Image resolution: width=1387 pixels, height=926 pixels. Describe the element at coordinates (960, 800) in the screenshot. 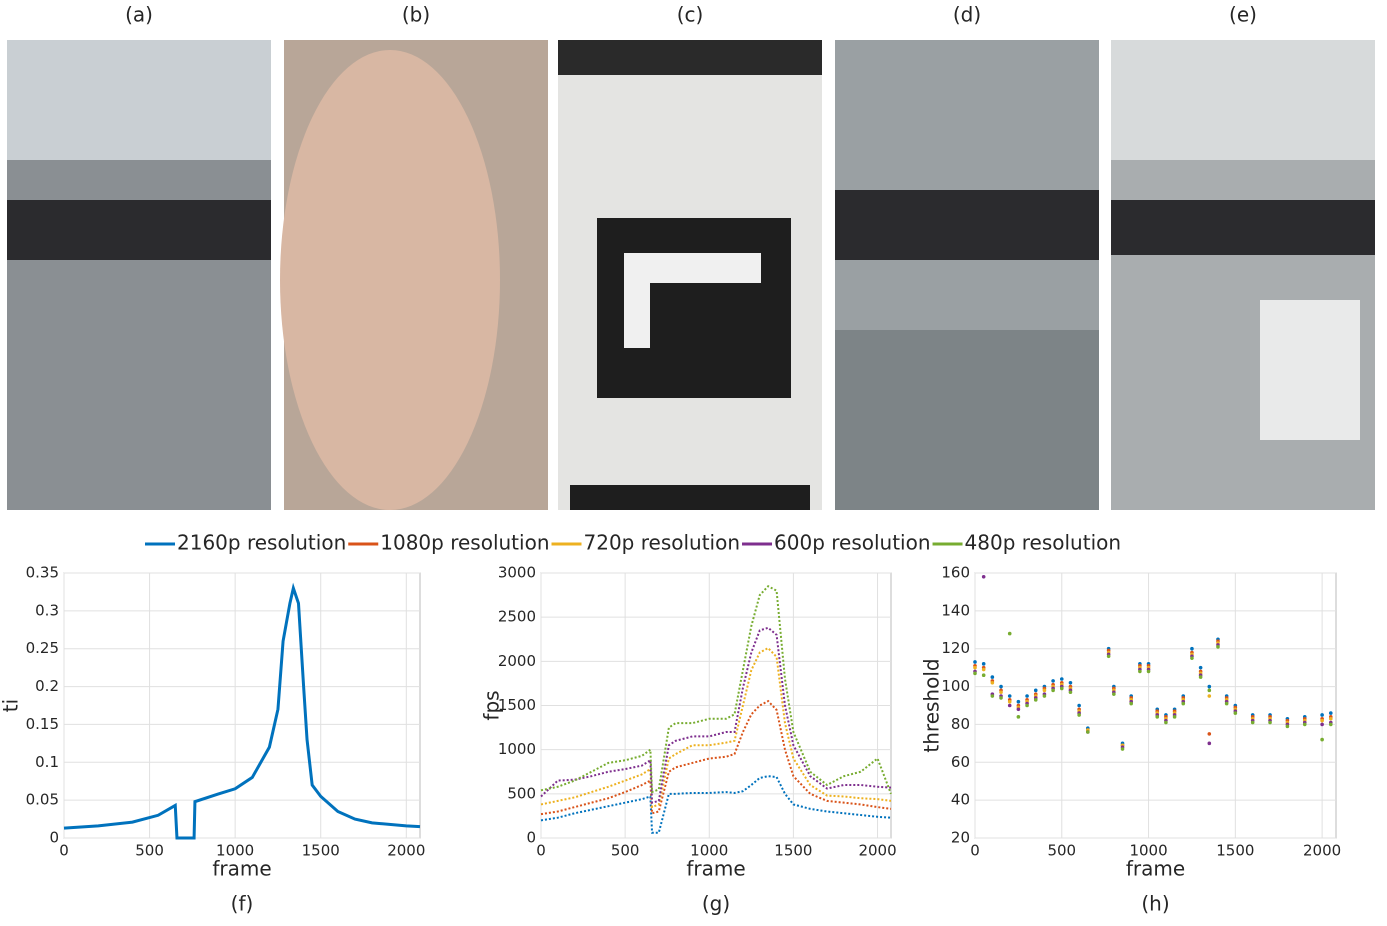

I see `y-tick-label: 40` at that location.